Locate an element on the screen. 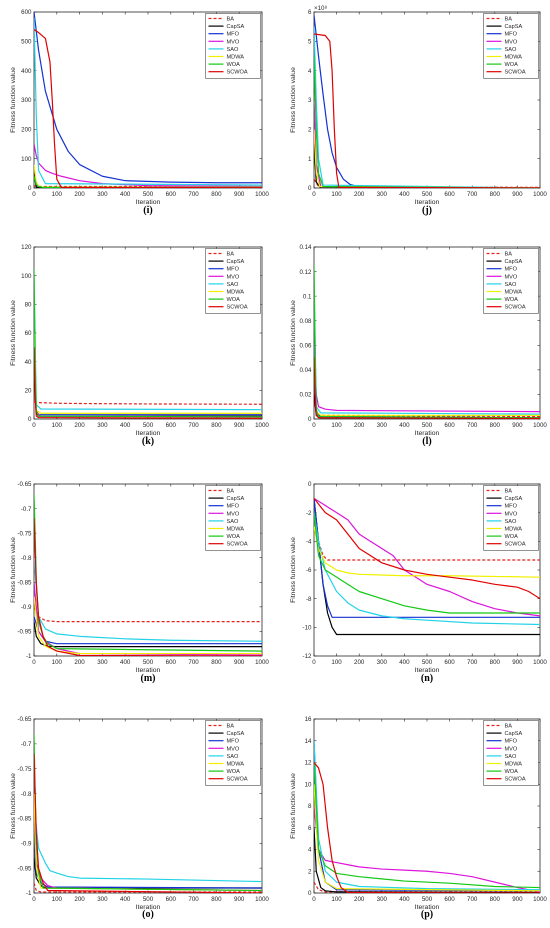 The width and height of the screenshot is (550, 928). panel-caption: (p) is located at coordinates (427, 914).